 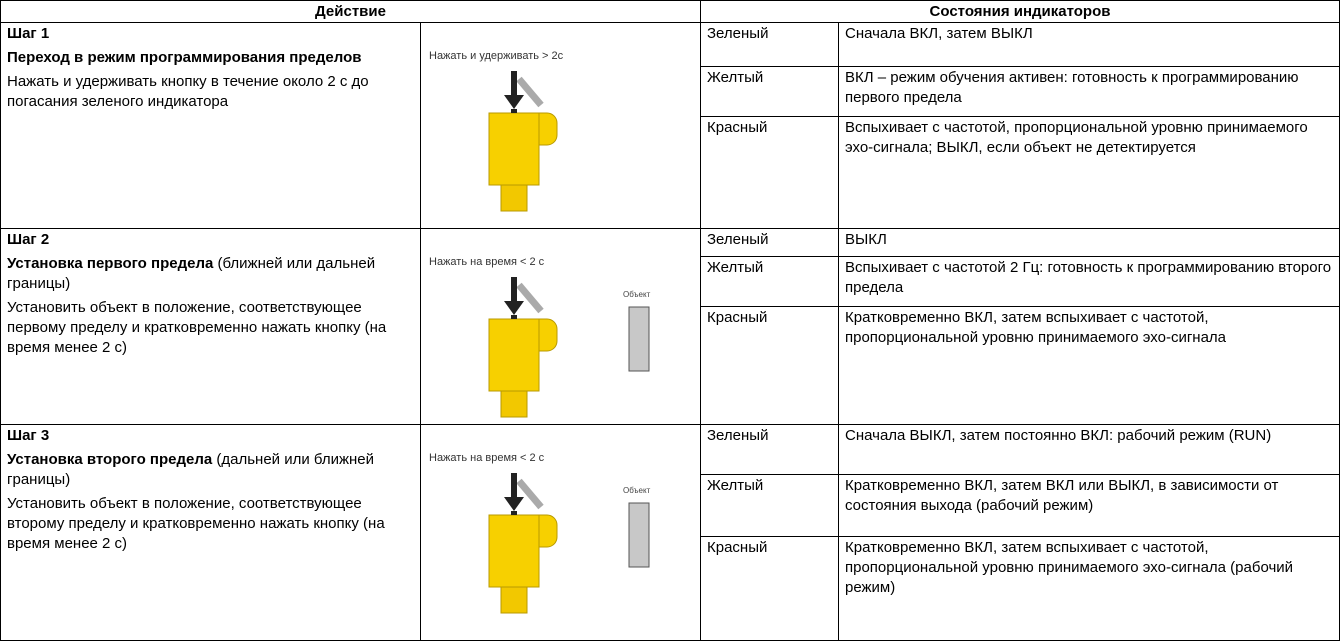 I want to click on step-title: Шаг 2, so click(x=28, y=239).